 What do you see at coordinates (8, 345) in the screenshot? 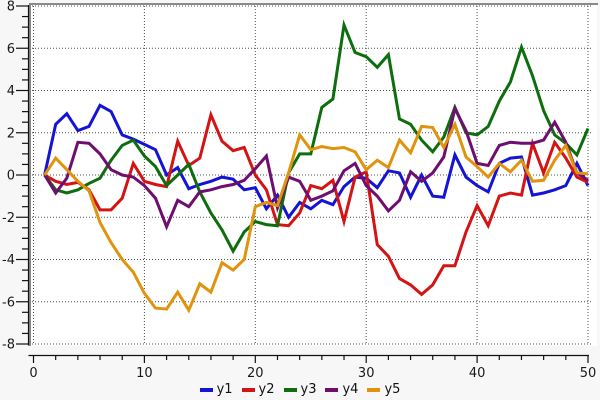
I see `y-tick-label--8: -8` at bounding box center [8, 345].